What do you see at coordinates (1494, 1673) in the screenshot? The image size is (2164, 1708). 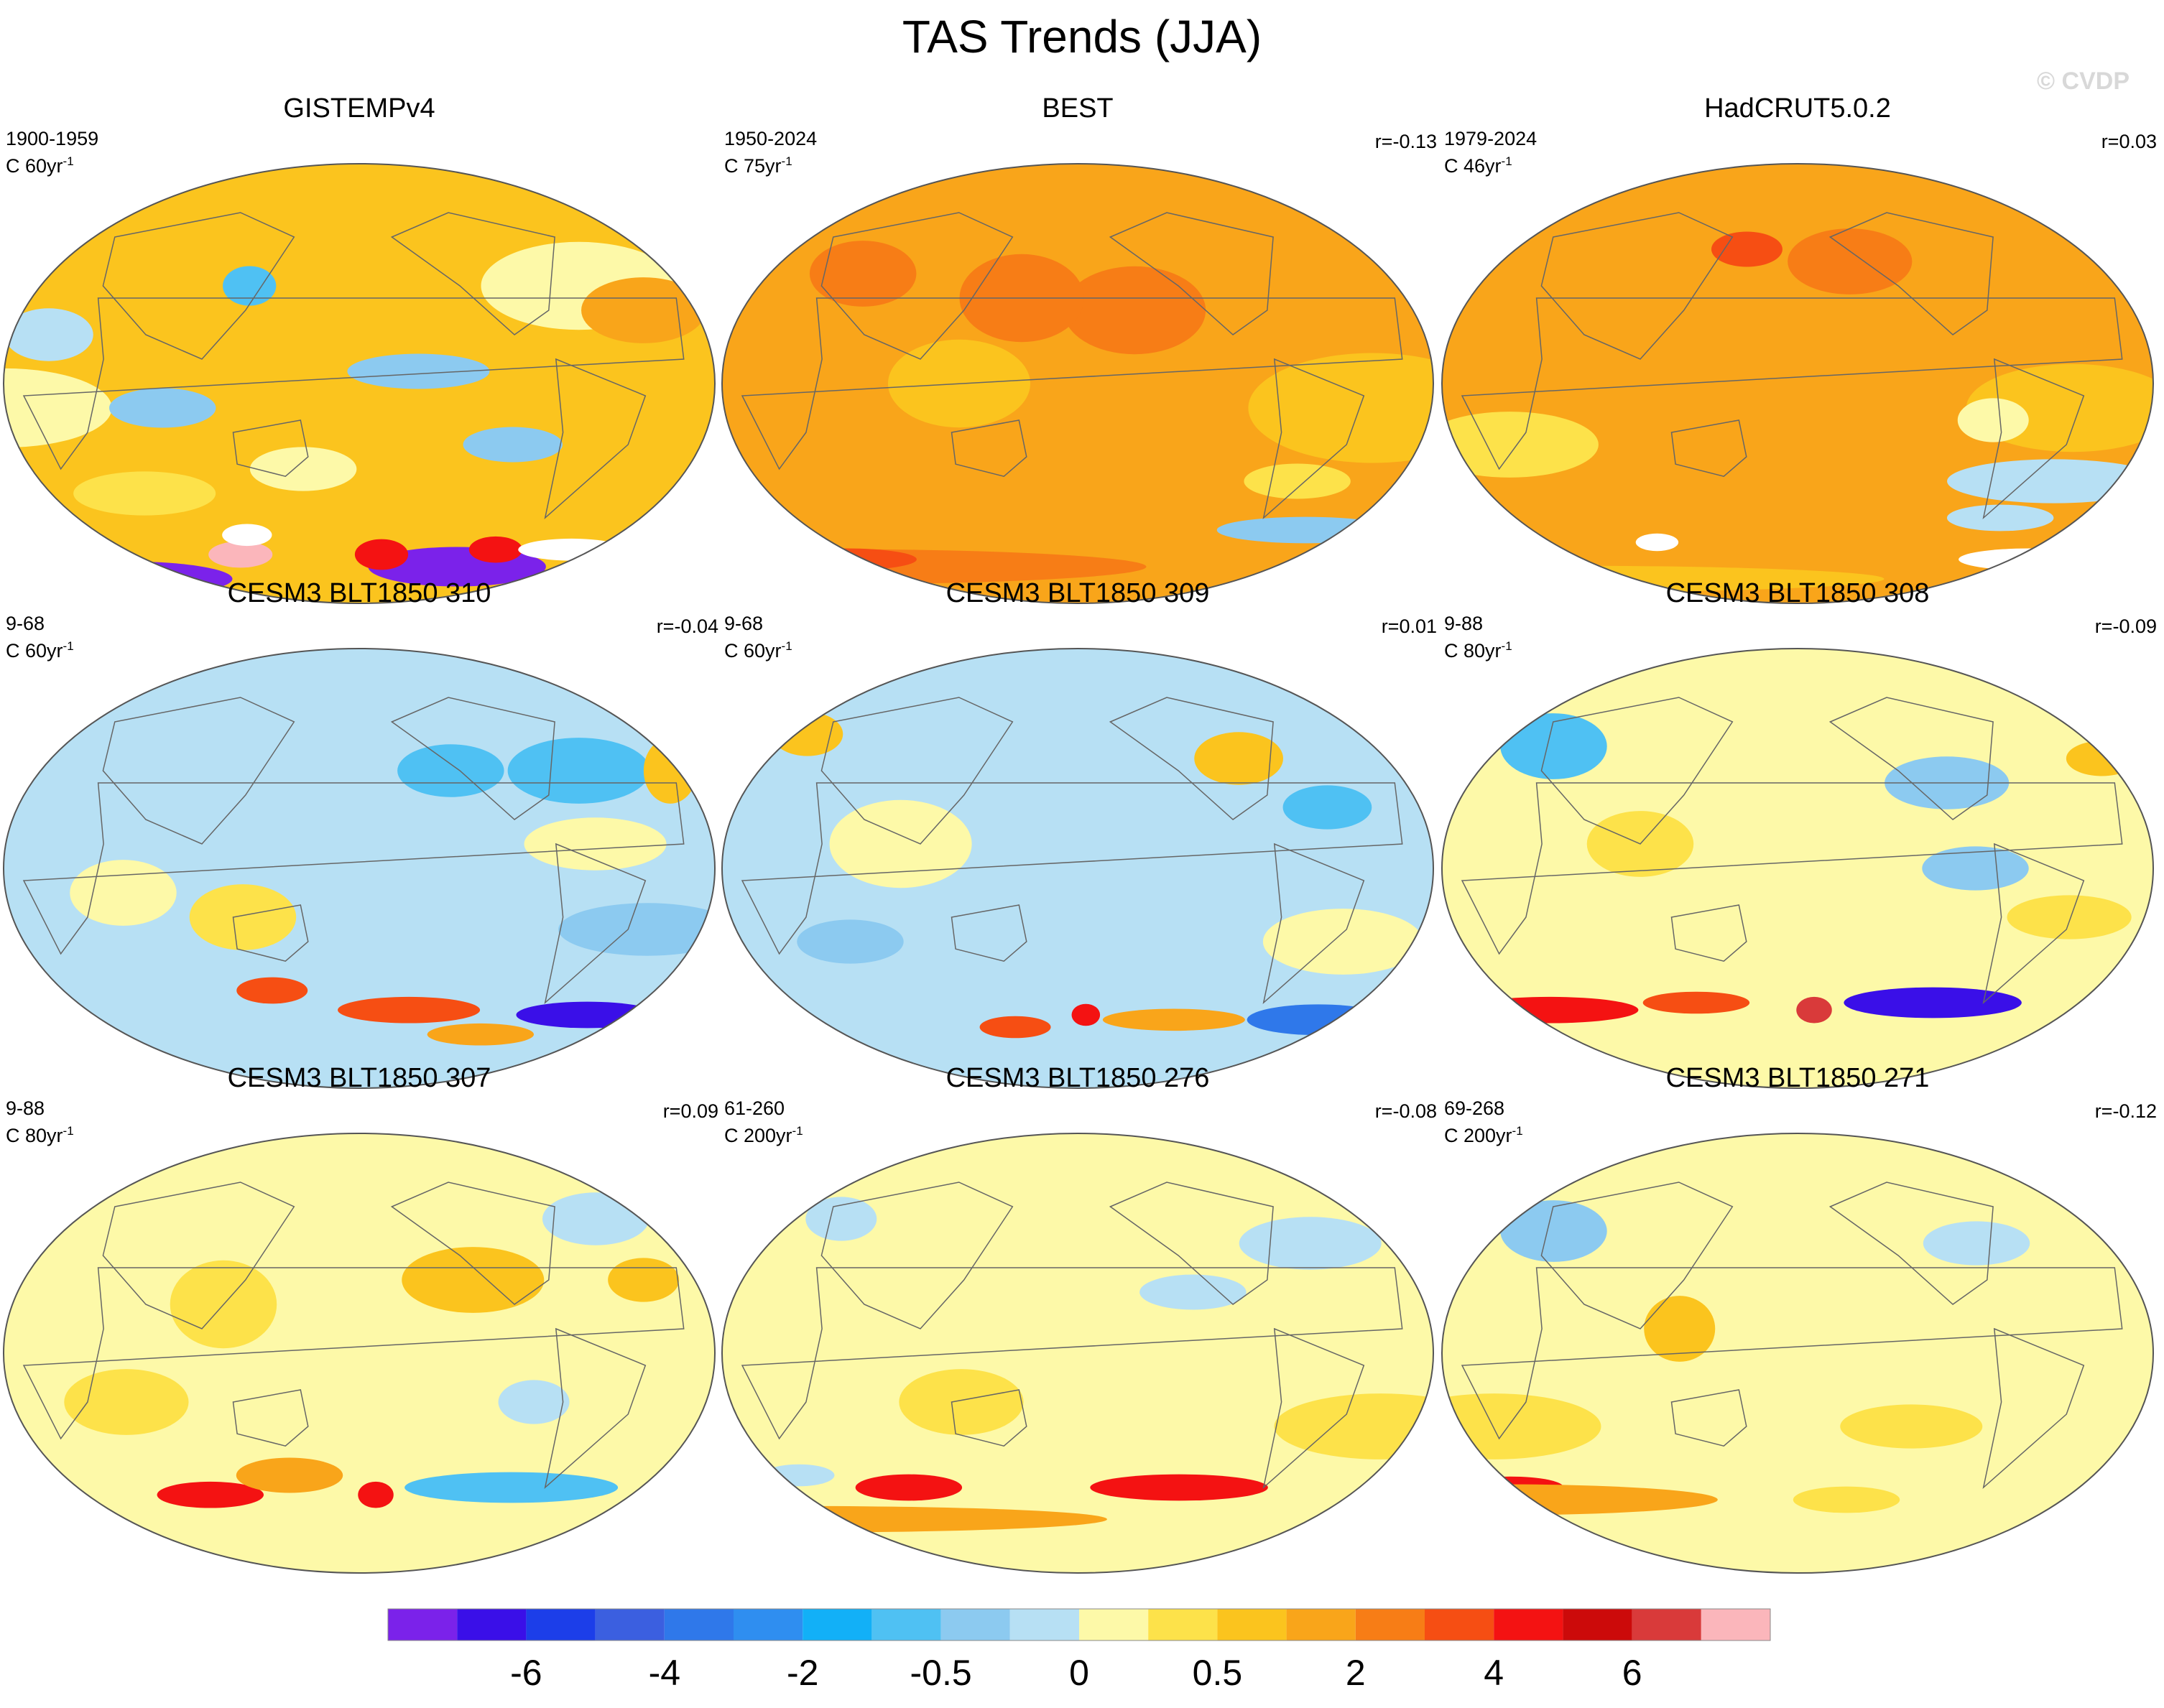 I see `colorbar-label: 4` at bounding box center [1494, 1673].